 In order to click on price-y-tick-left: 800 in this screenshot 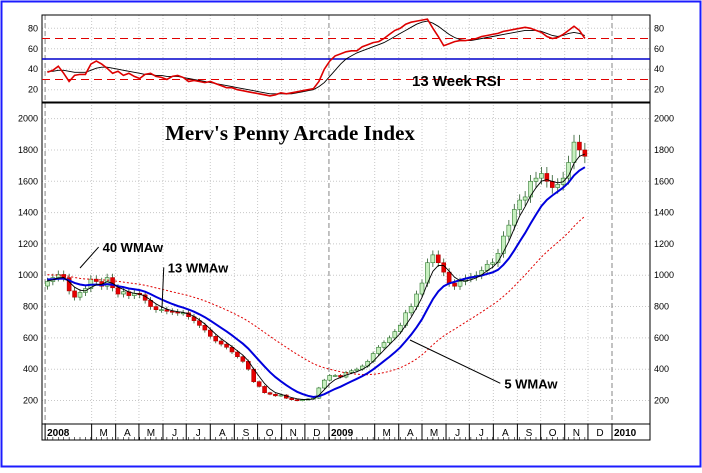, I will do `click(30, 307)`.